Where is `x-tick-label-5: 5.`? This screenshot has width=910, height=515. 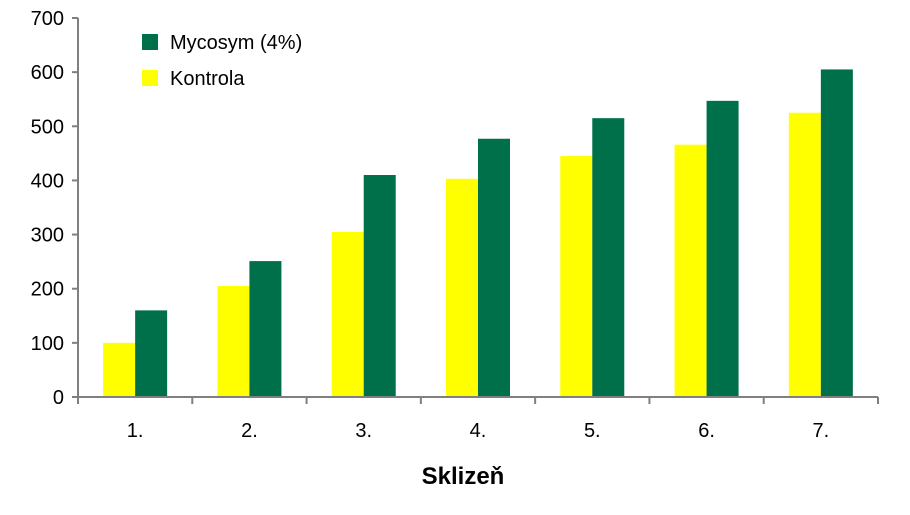
x-tick-label-5: 5. is located at coordinates (592, 431).